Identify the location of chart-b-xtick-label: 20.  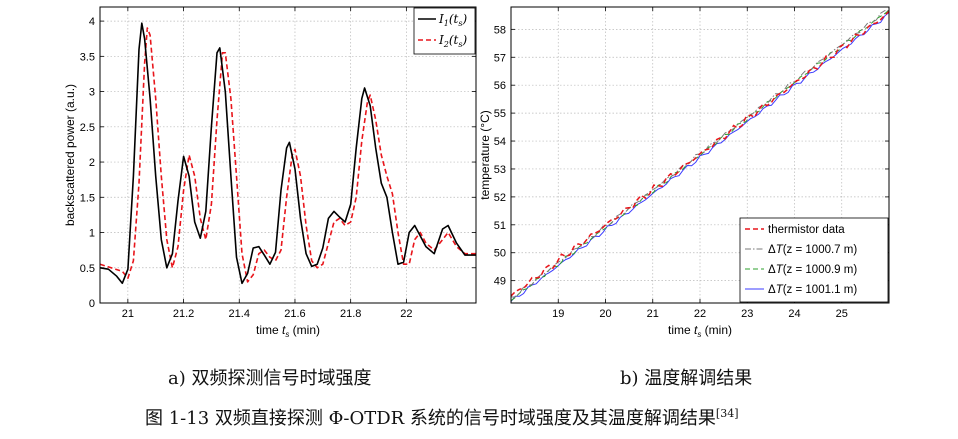
(605, 314).